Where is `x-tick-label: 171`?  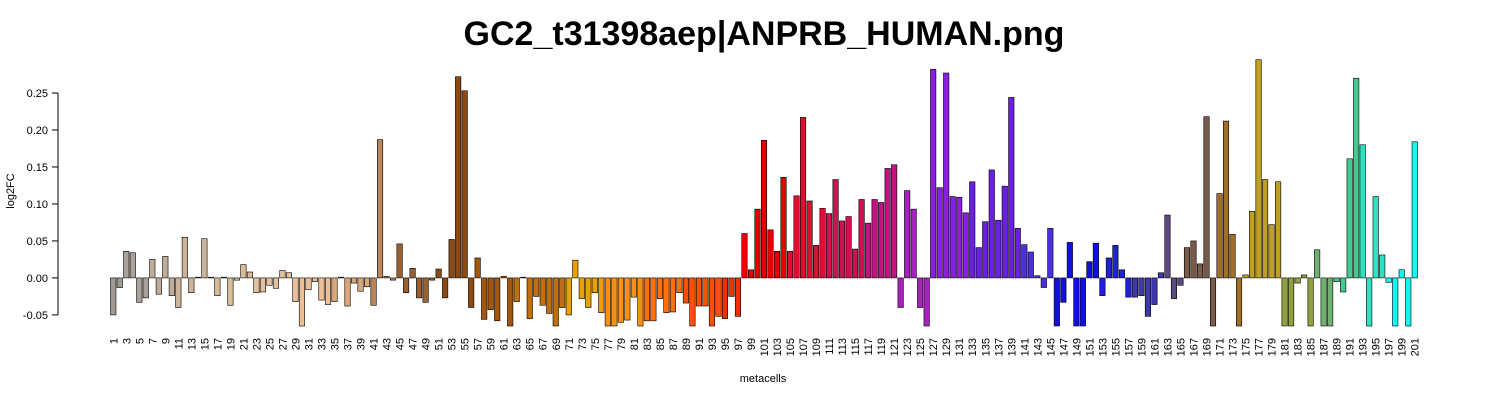 x-tick-label: 171 is located at coordinates (1221, 347).